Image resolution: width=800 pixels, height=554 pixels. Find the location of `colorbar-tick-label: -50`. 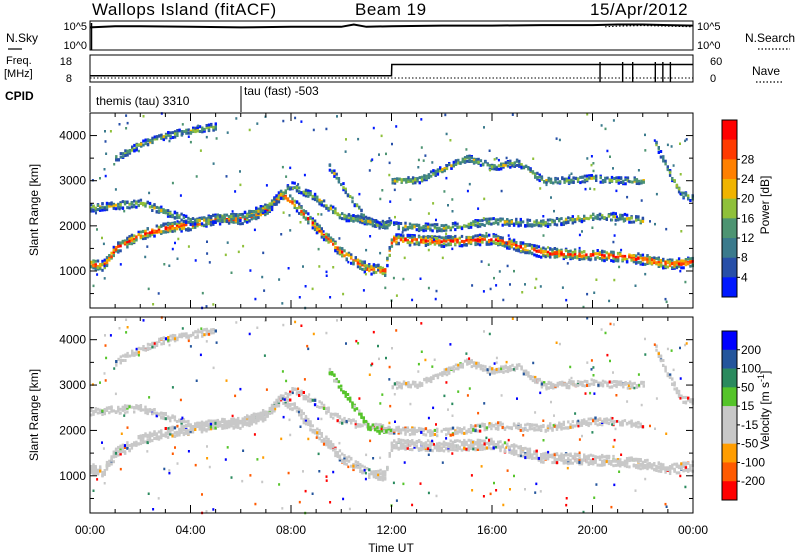

colorbar-tick-label: -50 is located at coordinates (750, 444).